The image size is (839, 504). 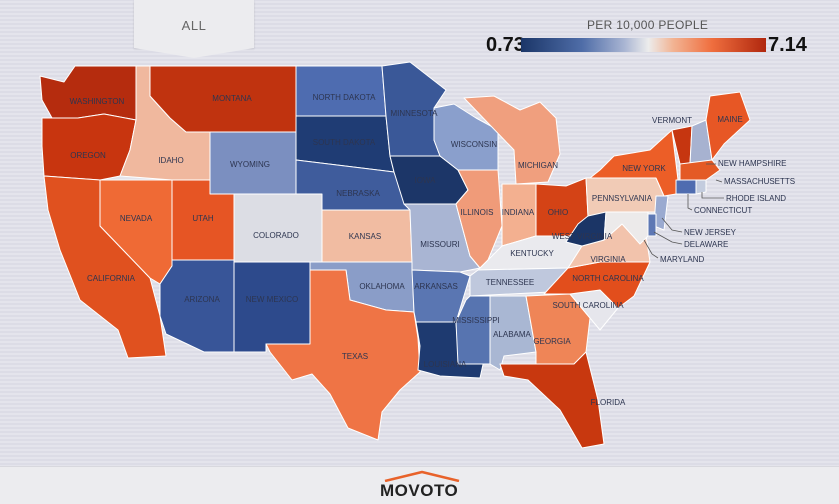 I want to click on label-florida: FLORIDA, so click(x=608, y=402).